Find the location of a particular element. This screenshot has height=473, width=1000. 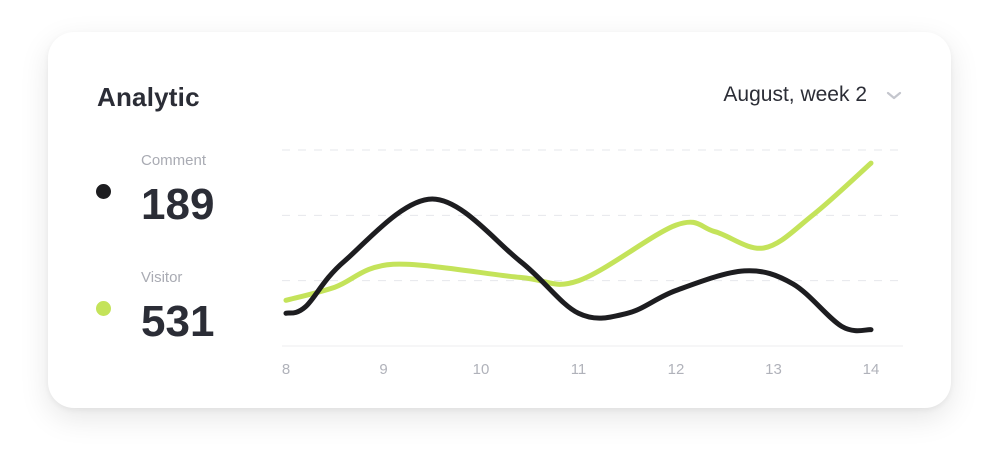

visitor-legend-dot is located at coordinates (103, 308).